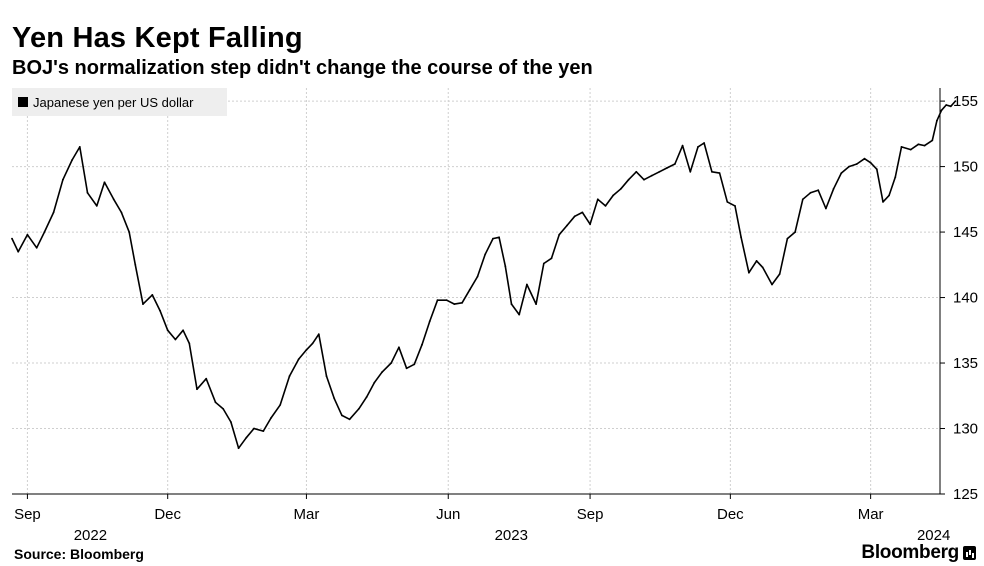 The height and width of the screenshot is (566, 984). Describe the element at coordinates (965, 167) in the screenshot. I see `y-tick-label: 150` at that location.